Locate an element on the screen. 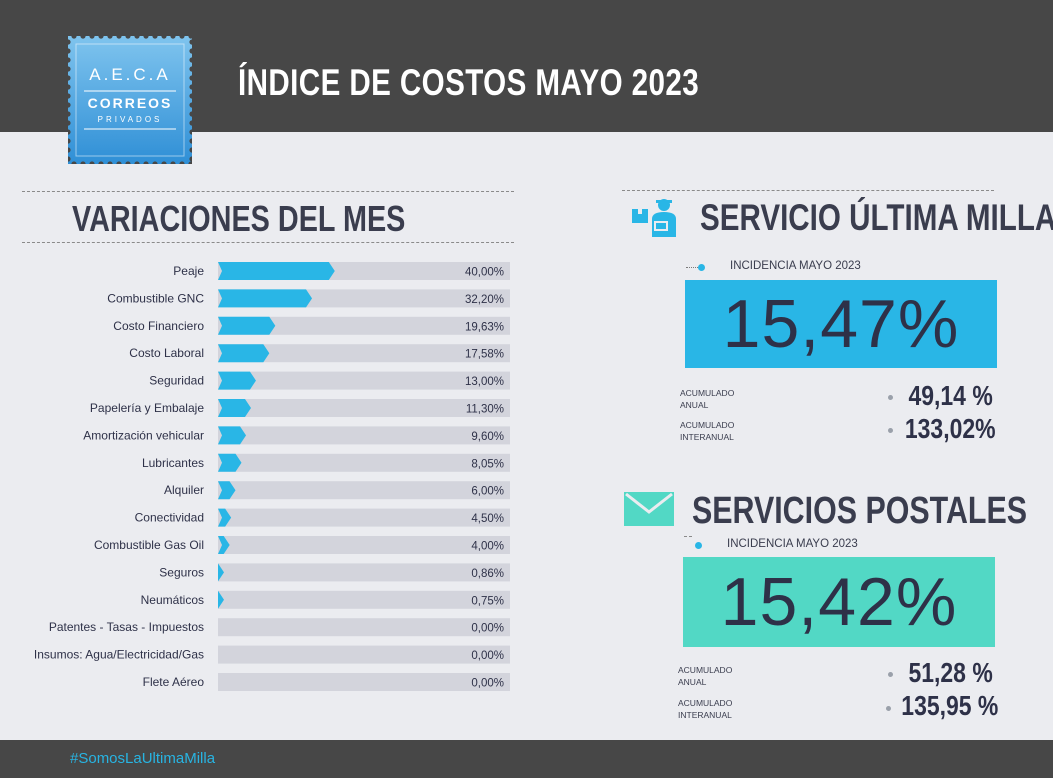  logo-aeca-text: A.E.C.A is located at coordinates (129, 74).